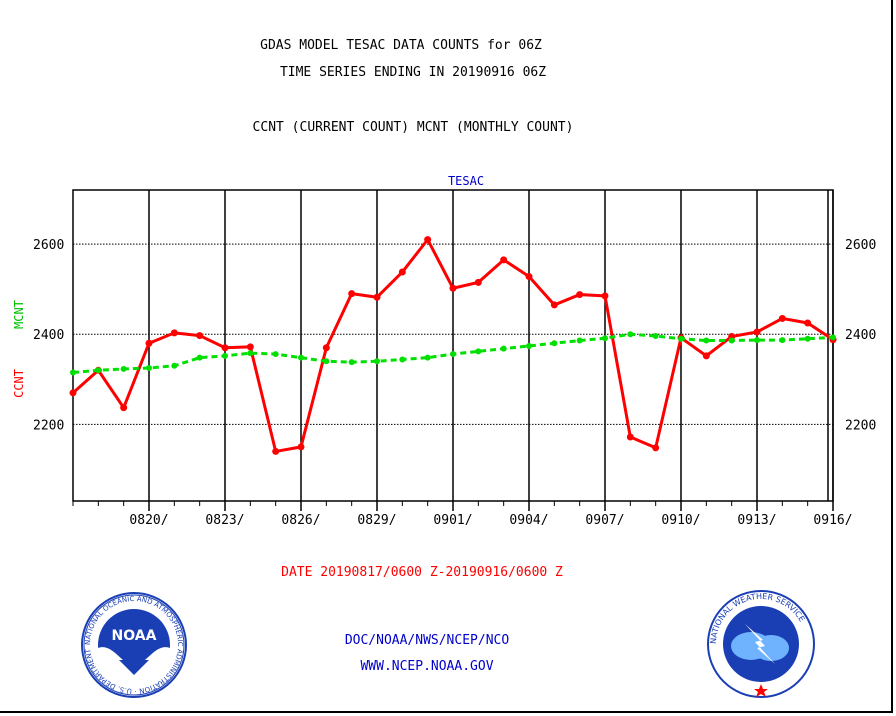 This screenshot has width=896, height=716. What do you see at coordinates (860, 245) in the screenshot?
I see `y-tick-label-right: 2600` at bounding box center [860, 245].